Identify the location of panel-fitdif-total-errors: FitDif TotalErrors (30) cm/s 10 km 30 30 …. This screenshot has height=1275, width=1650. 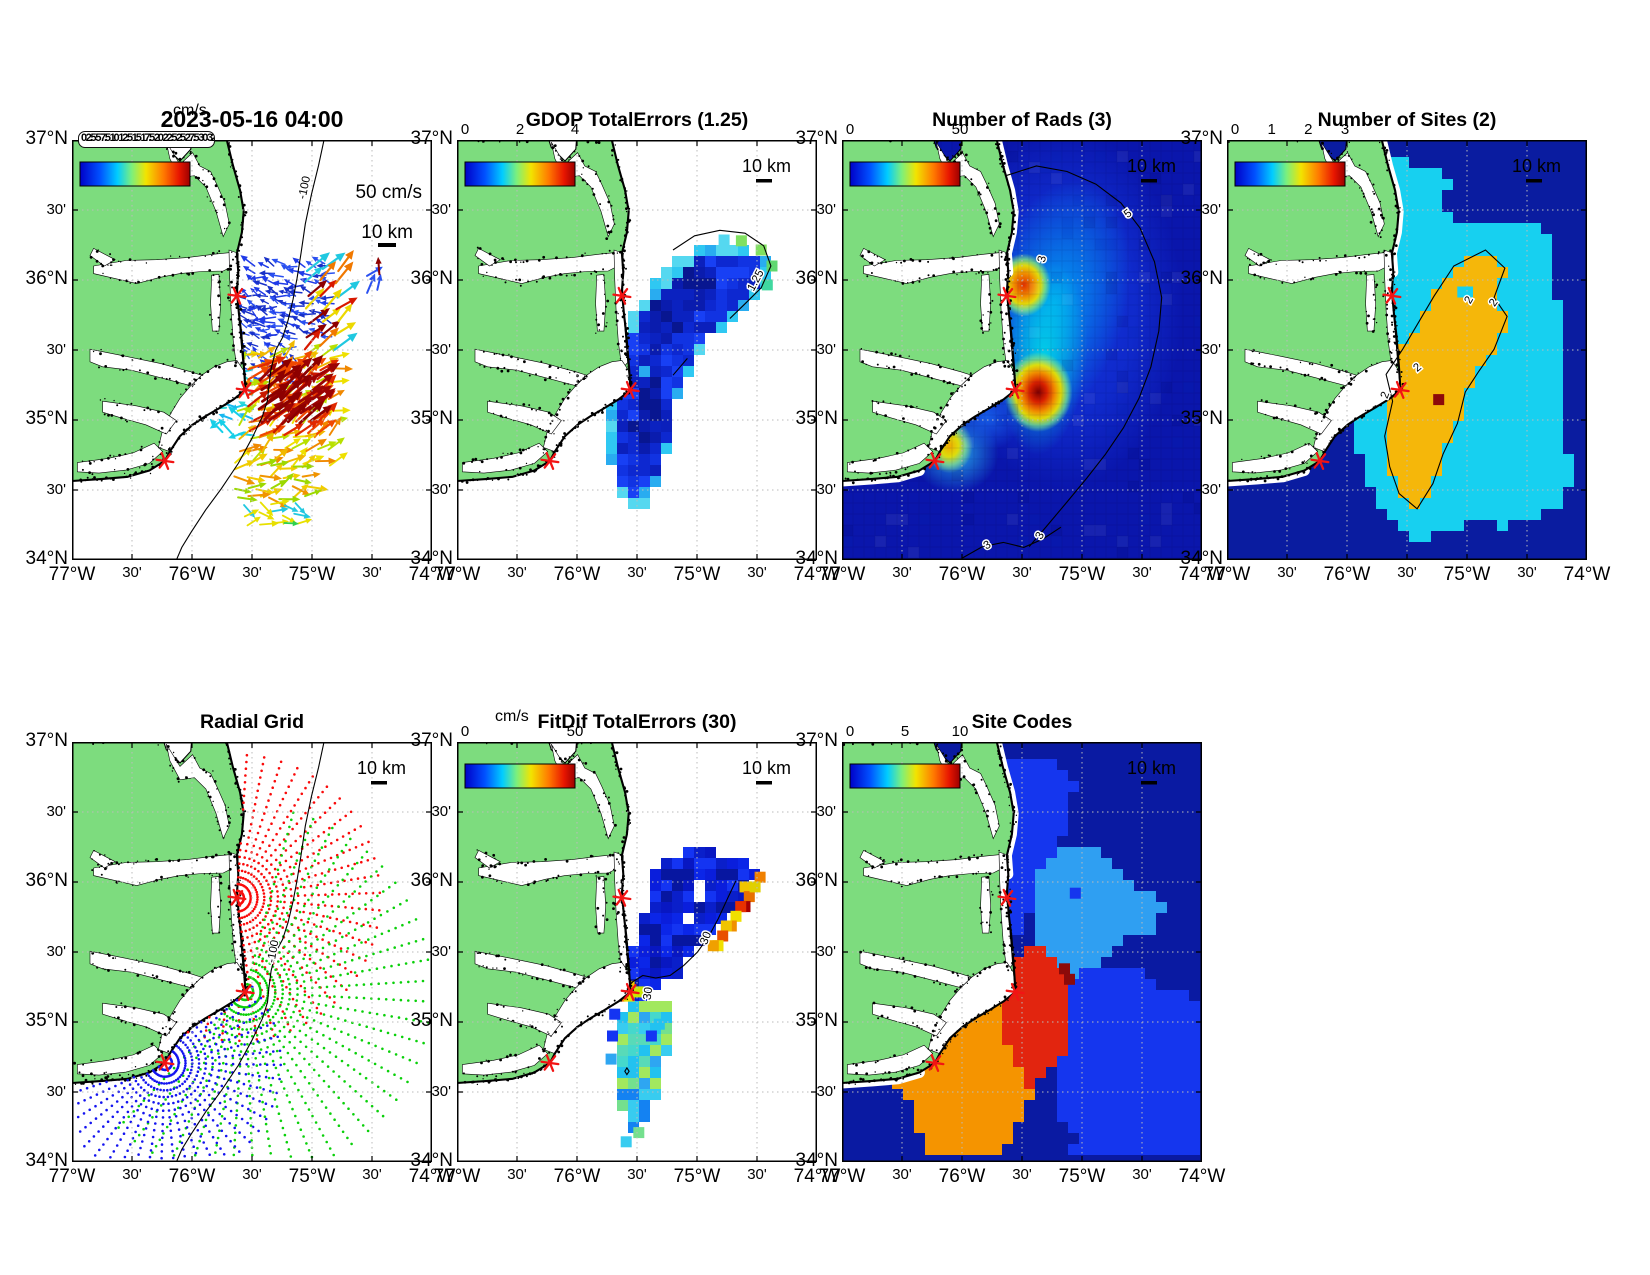
(626, 947).